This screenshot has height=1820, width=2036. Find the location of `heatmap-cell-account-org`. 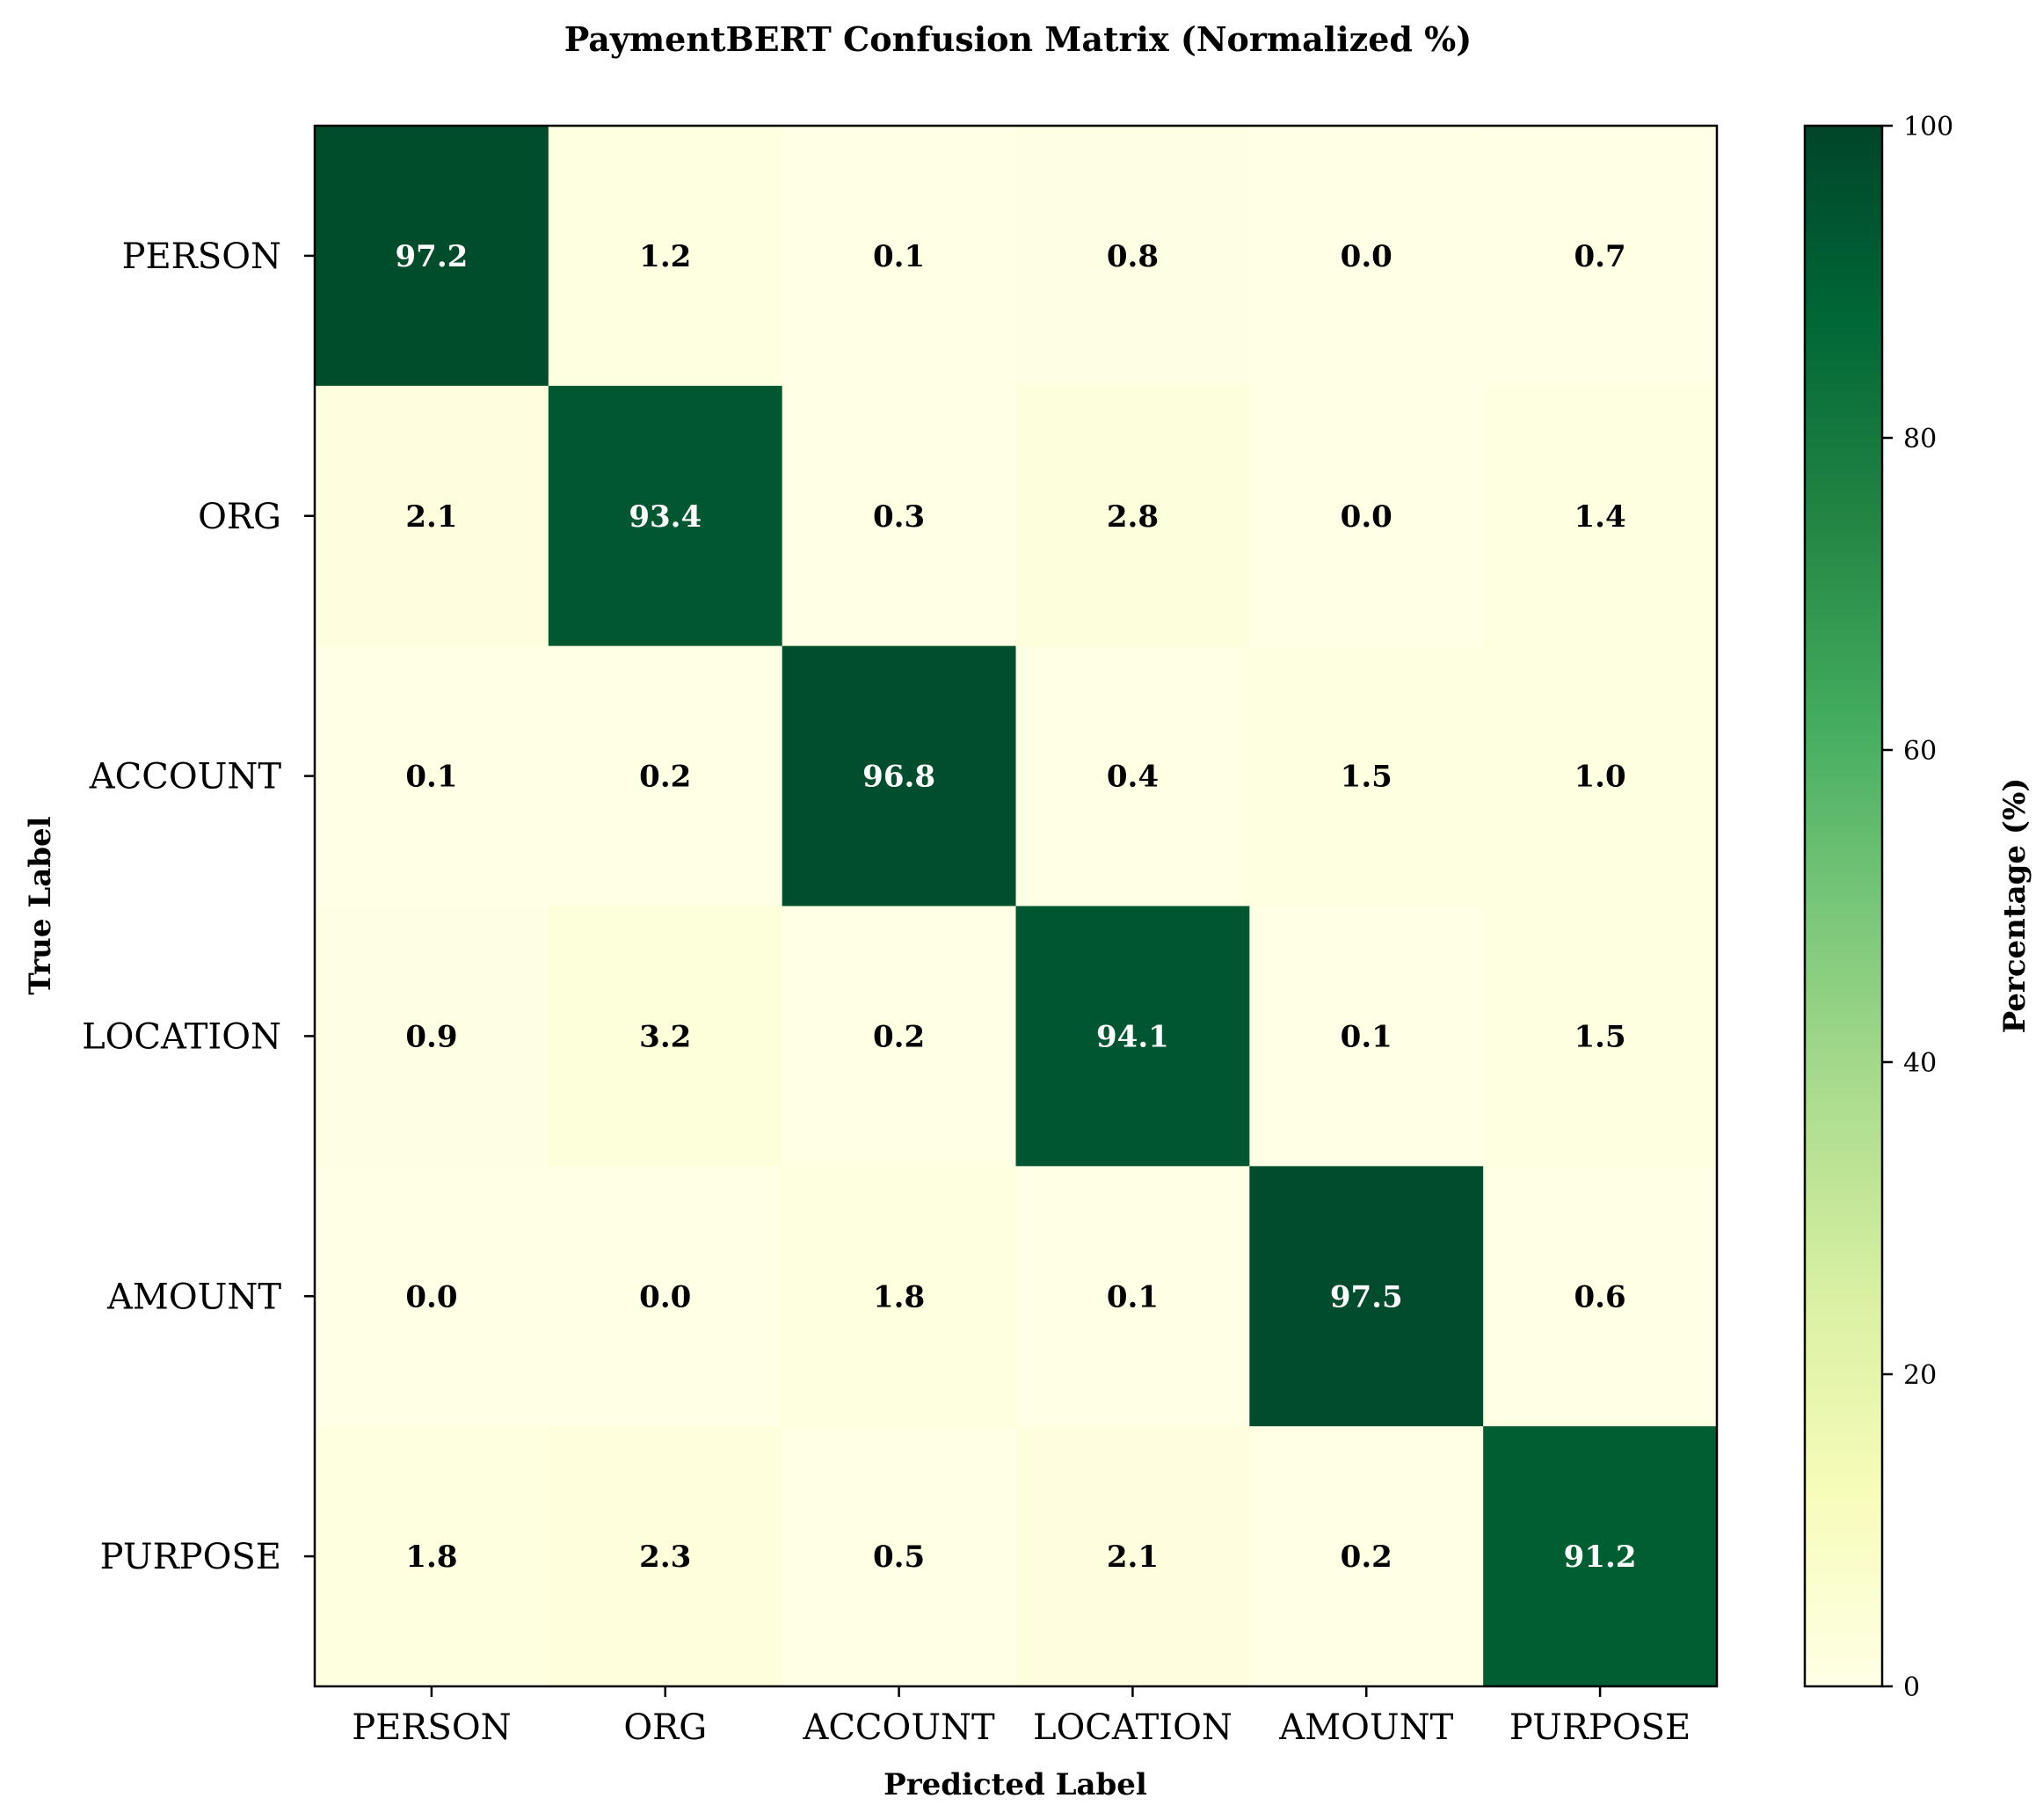

heatmap-cell-account-org is located at coordinates (666, 775).